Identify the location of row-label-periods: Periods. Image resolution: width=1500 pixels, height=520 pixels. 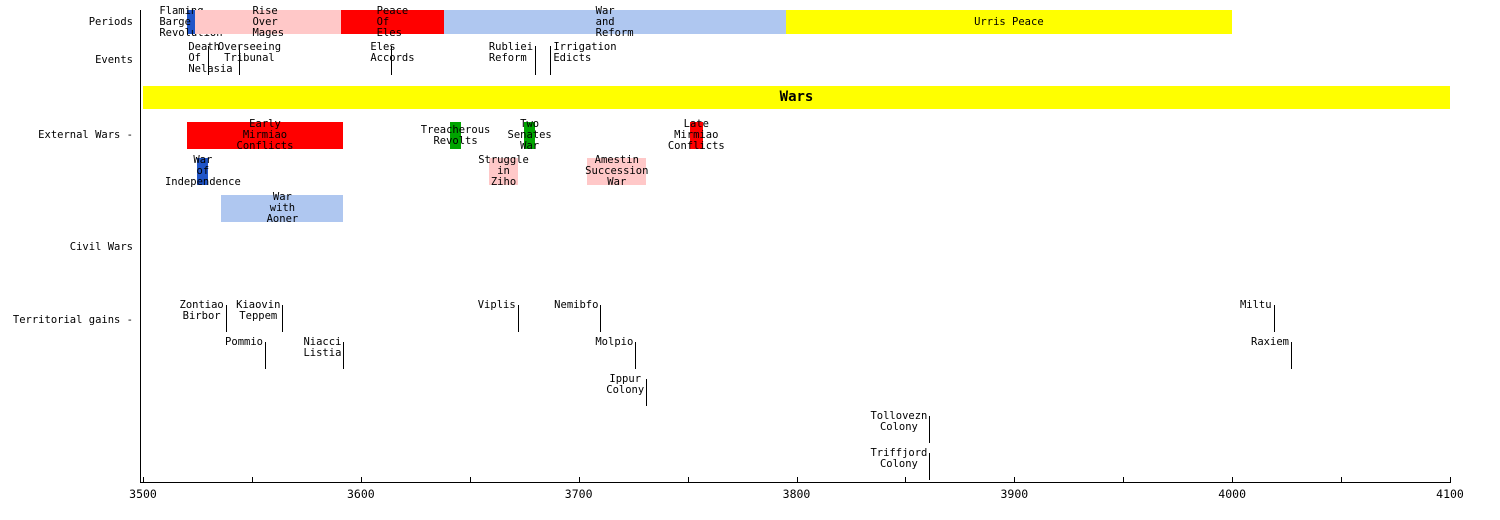
(110, 22).